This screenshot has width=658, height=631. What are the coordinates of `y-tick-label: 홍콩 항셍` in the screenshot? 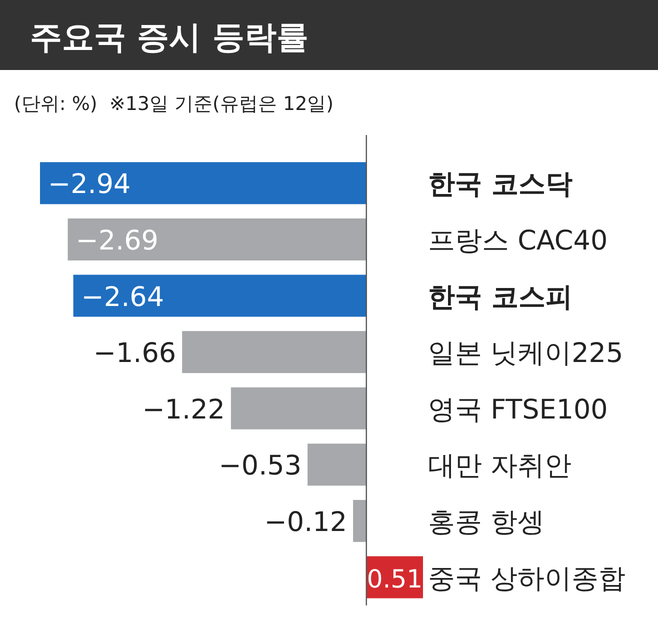 It's located at (486, 522).